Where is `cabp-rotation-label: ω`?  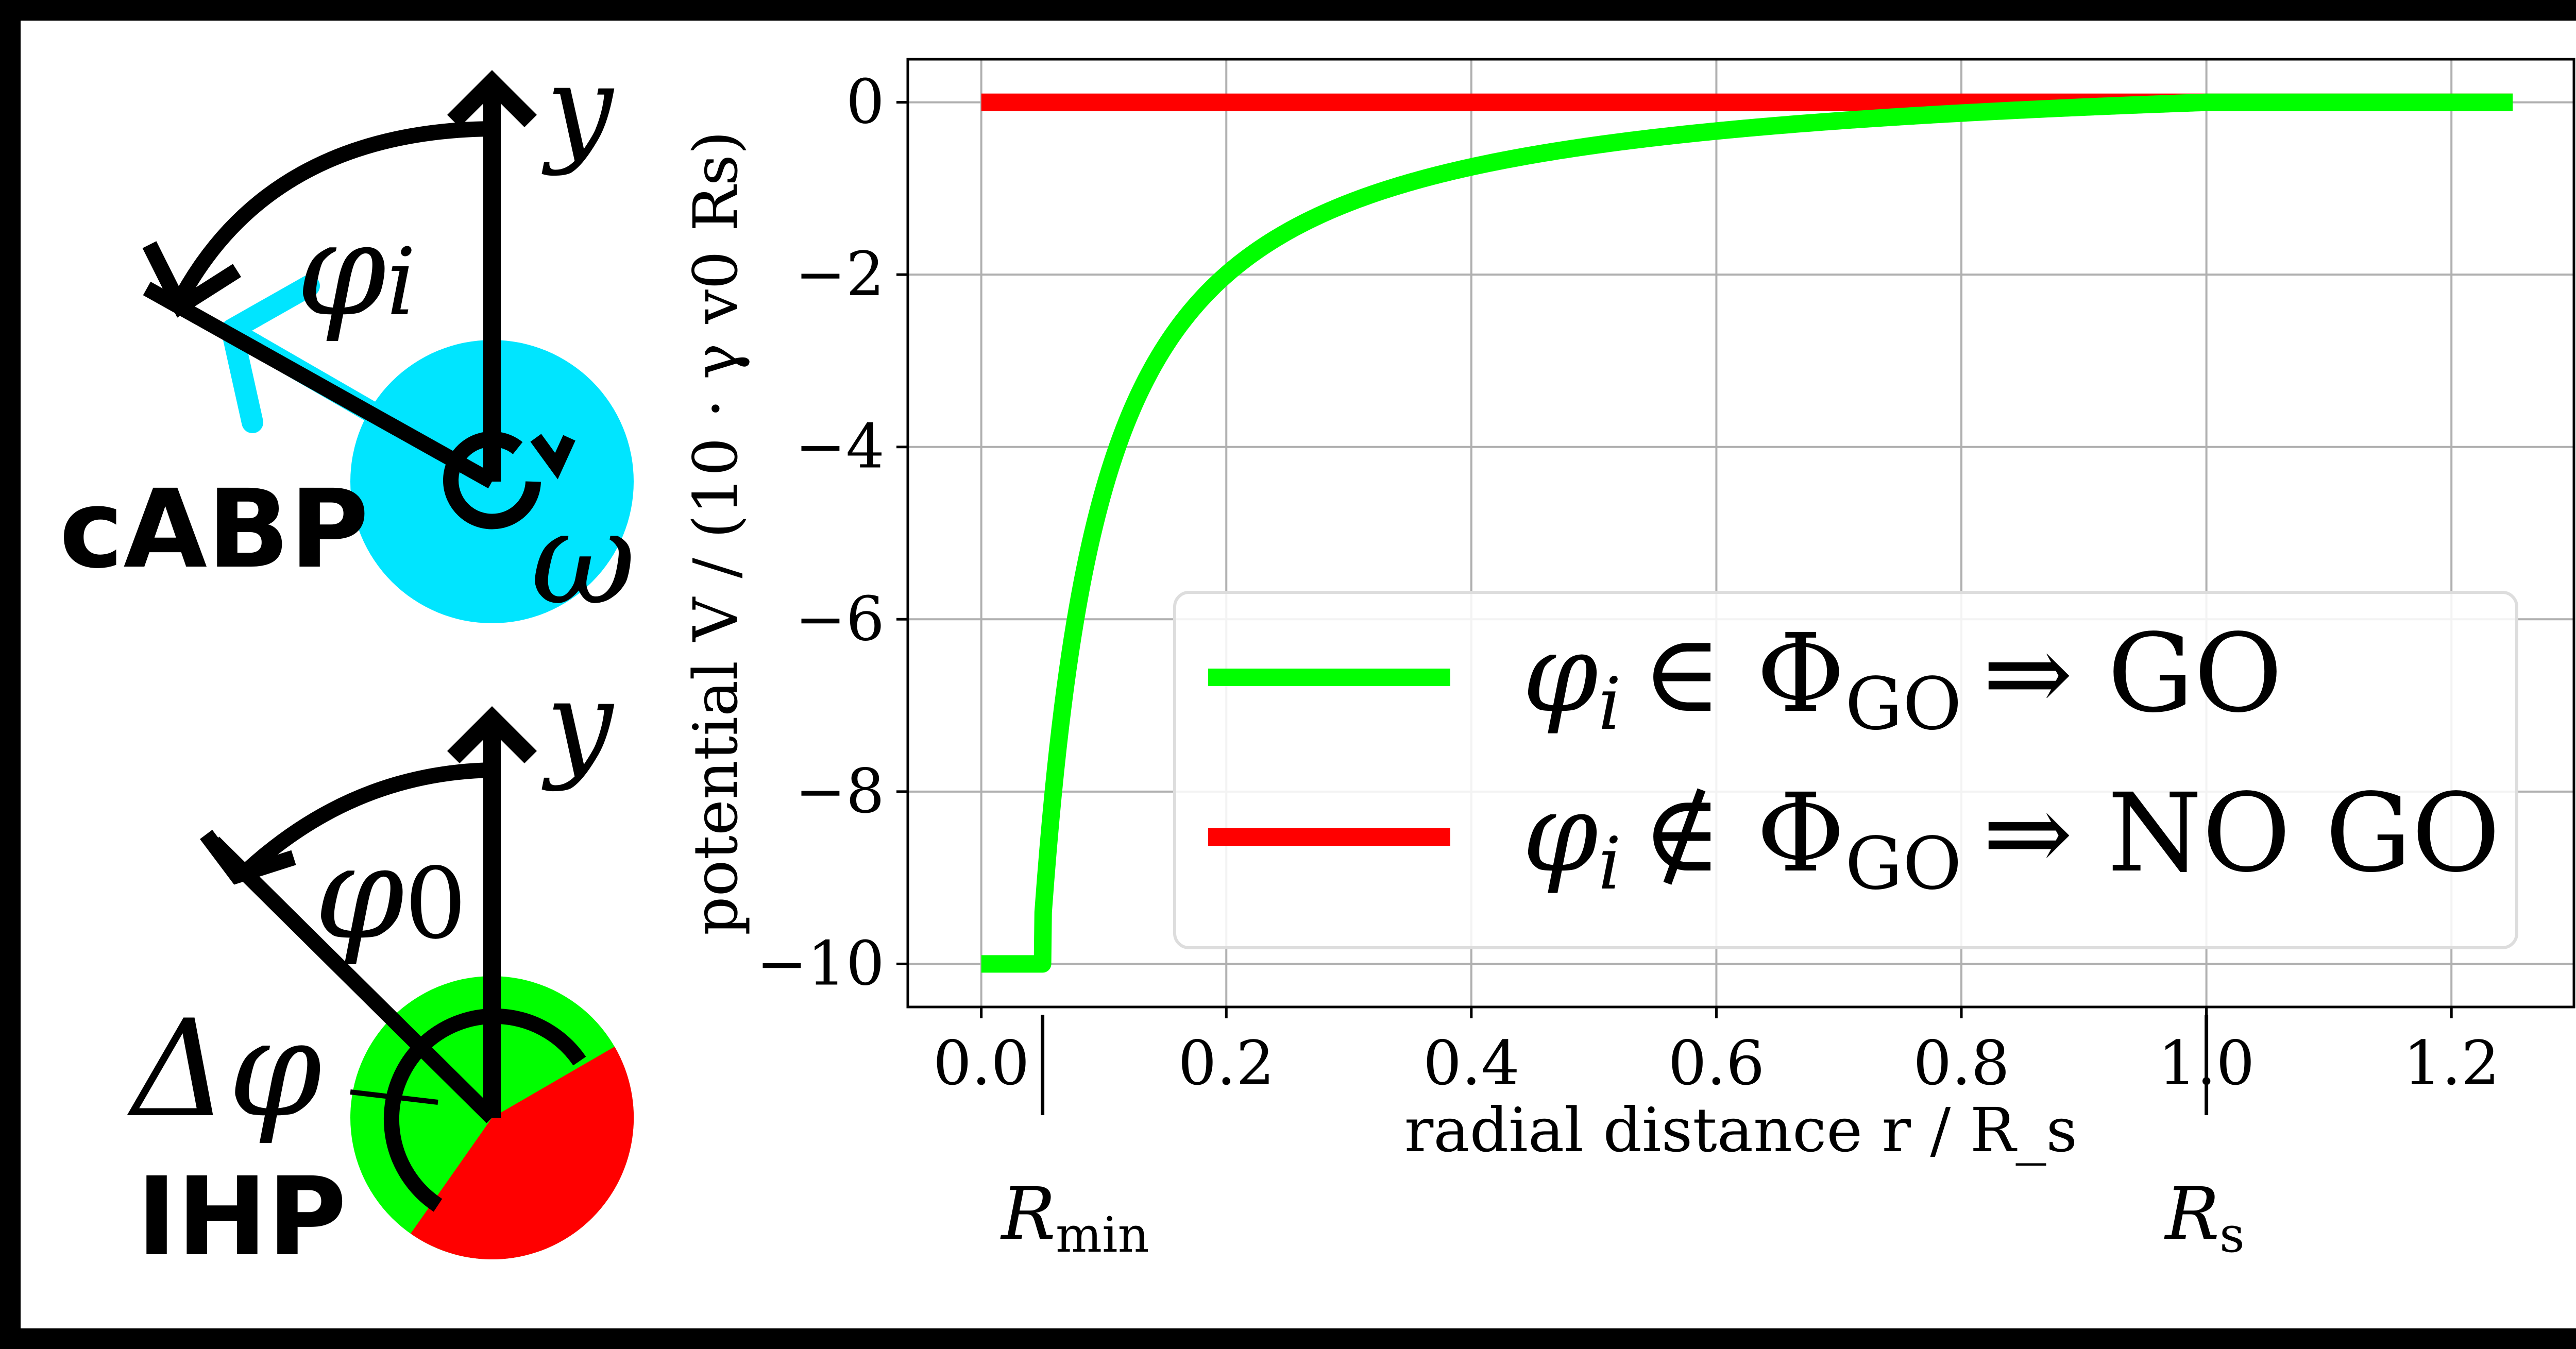 cabp-rotation-label: ω is located at coordinates (583, 558).